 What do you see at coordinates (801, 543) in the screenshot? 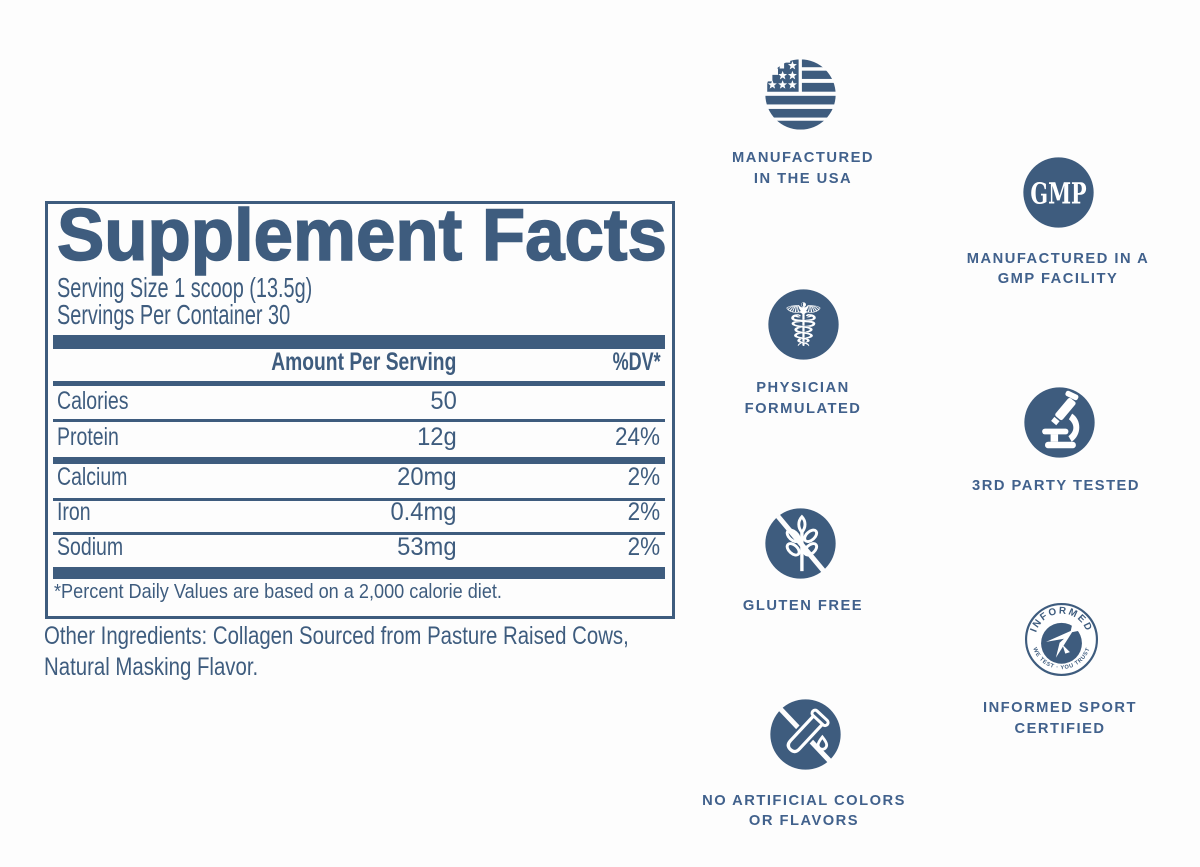
I see `wheat-crossed-out-icon` at bounding box center [801, 543].